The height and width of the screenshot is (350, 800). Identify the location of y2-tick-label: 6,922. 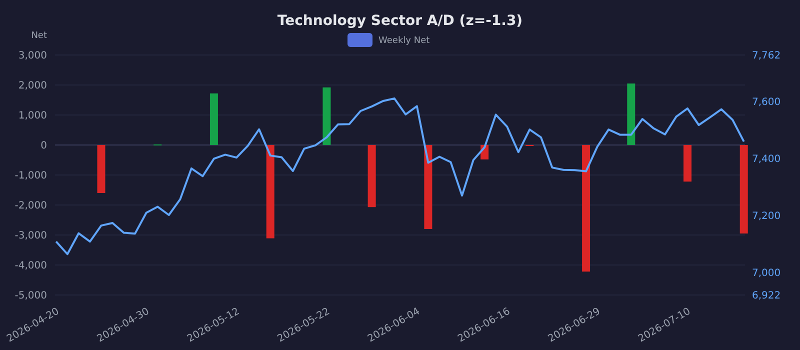
(766, 296).